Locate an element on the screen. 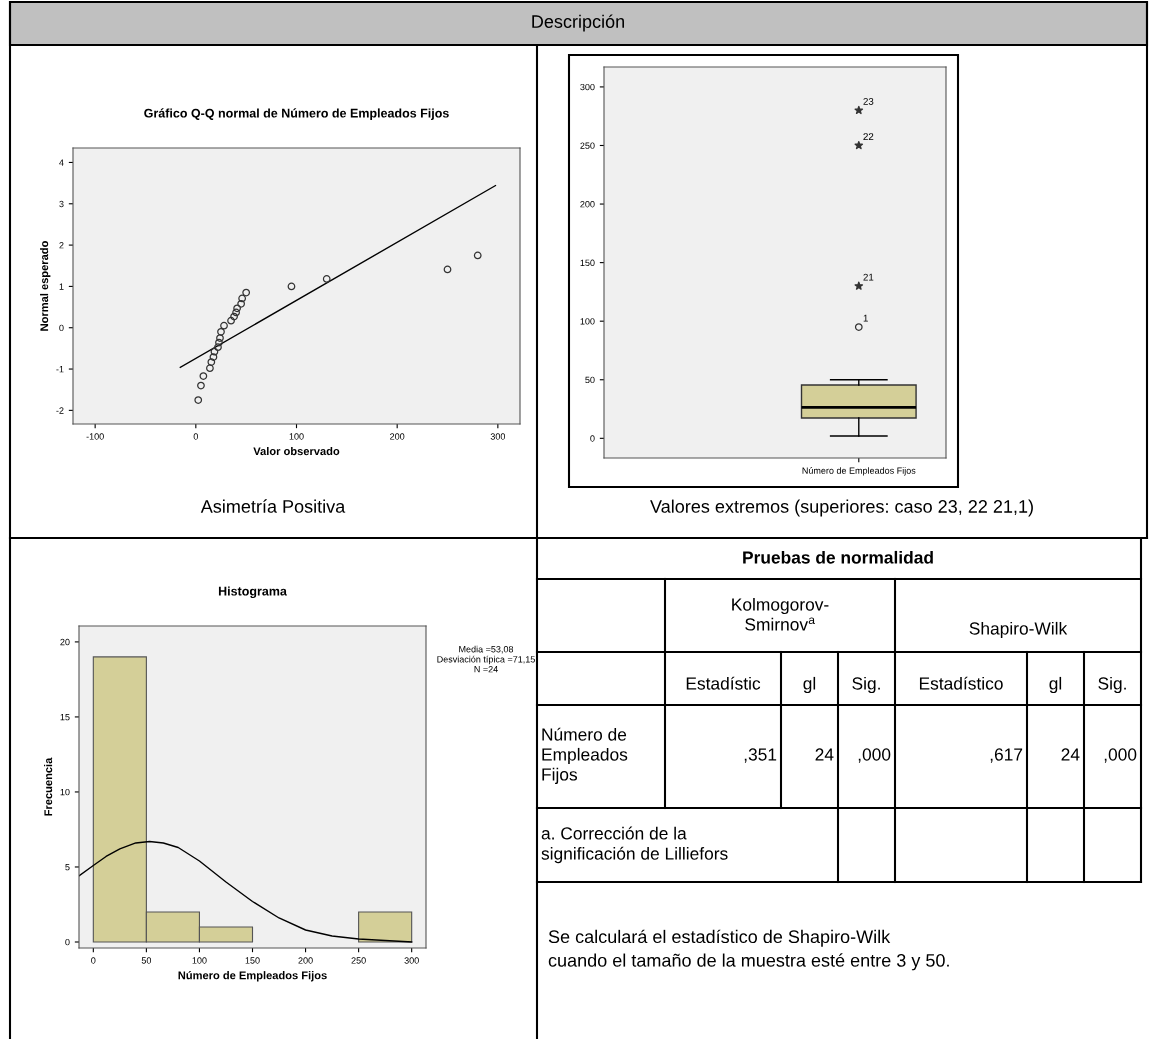 This screenshot has width=1157, height=1039. annotation: 1 is located at coordinates (865, 318).